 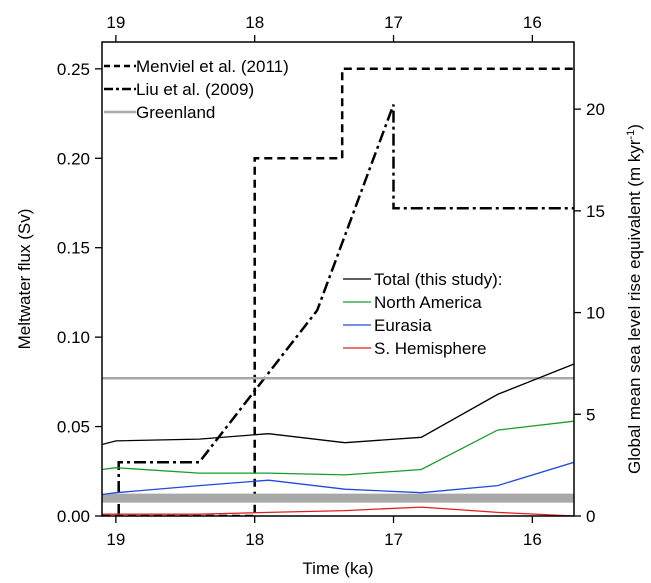 I want to click on y-tick-label-left: 0.00, so click(x=73, y=516).